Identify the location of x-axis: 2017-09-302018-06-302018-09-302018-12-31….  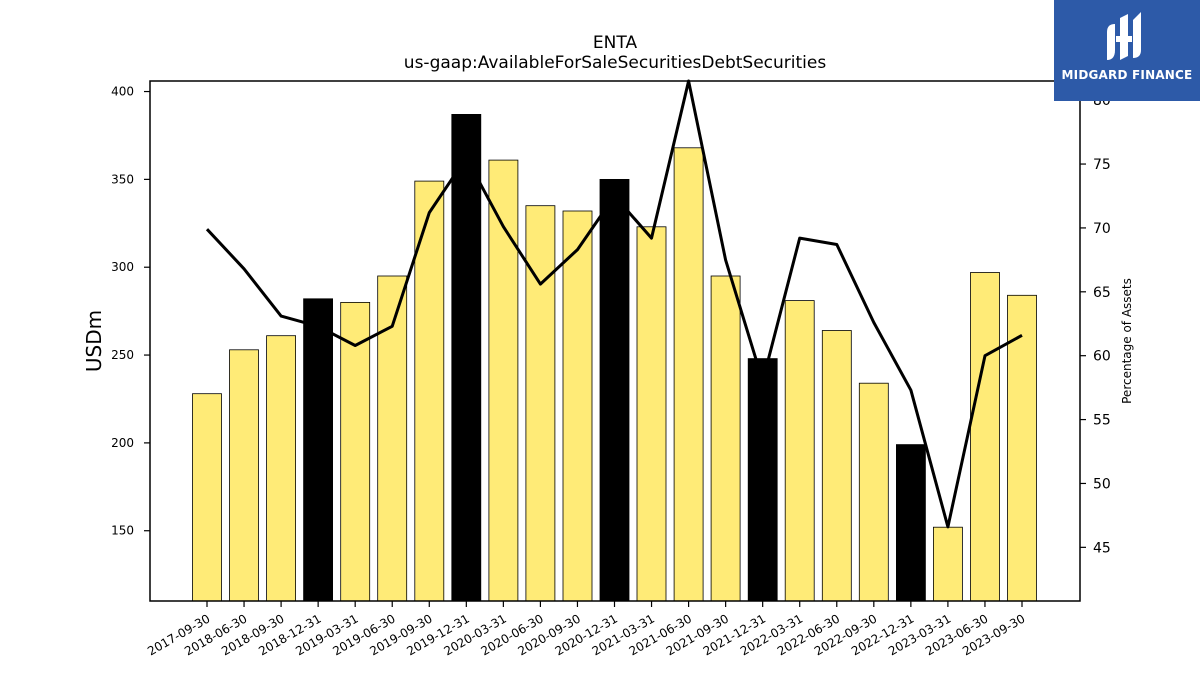
(586, 629).